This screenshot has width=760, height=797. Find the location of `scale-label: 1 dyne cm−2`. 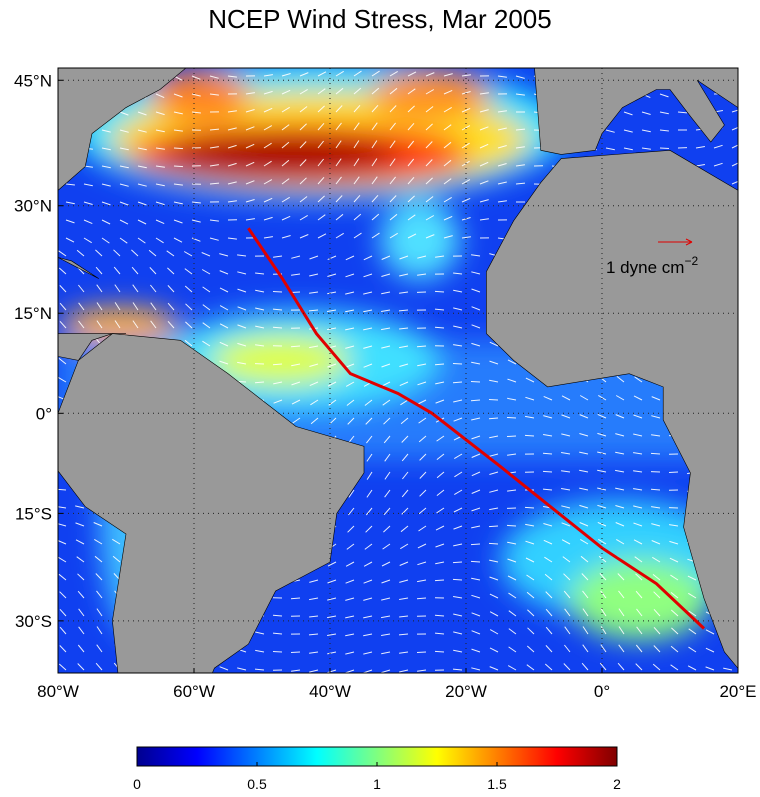

scale-label: 1 dyne cm−2 is located at coordinates (652, 265).